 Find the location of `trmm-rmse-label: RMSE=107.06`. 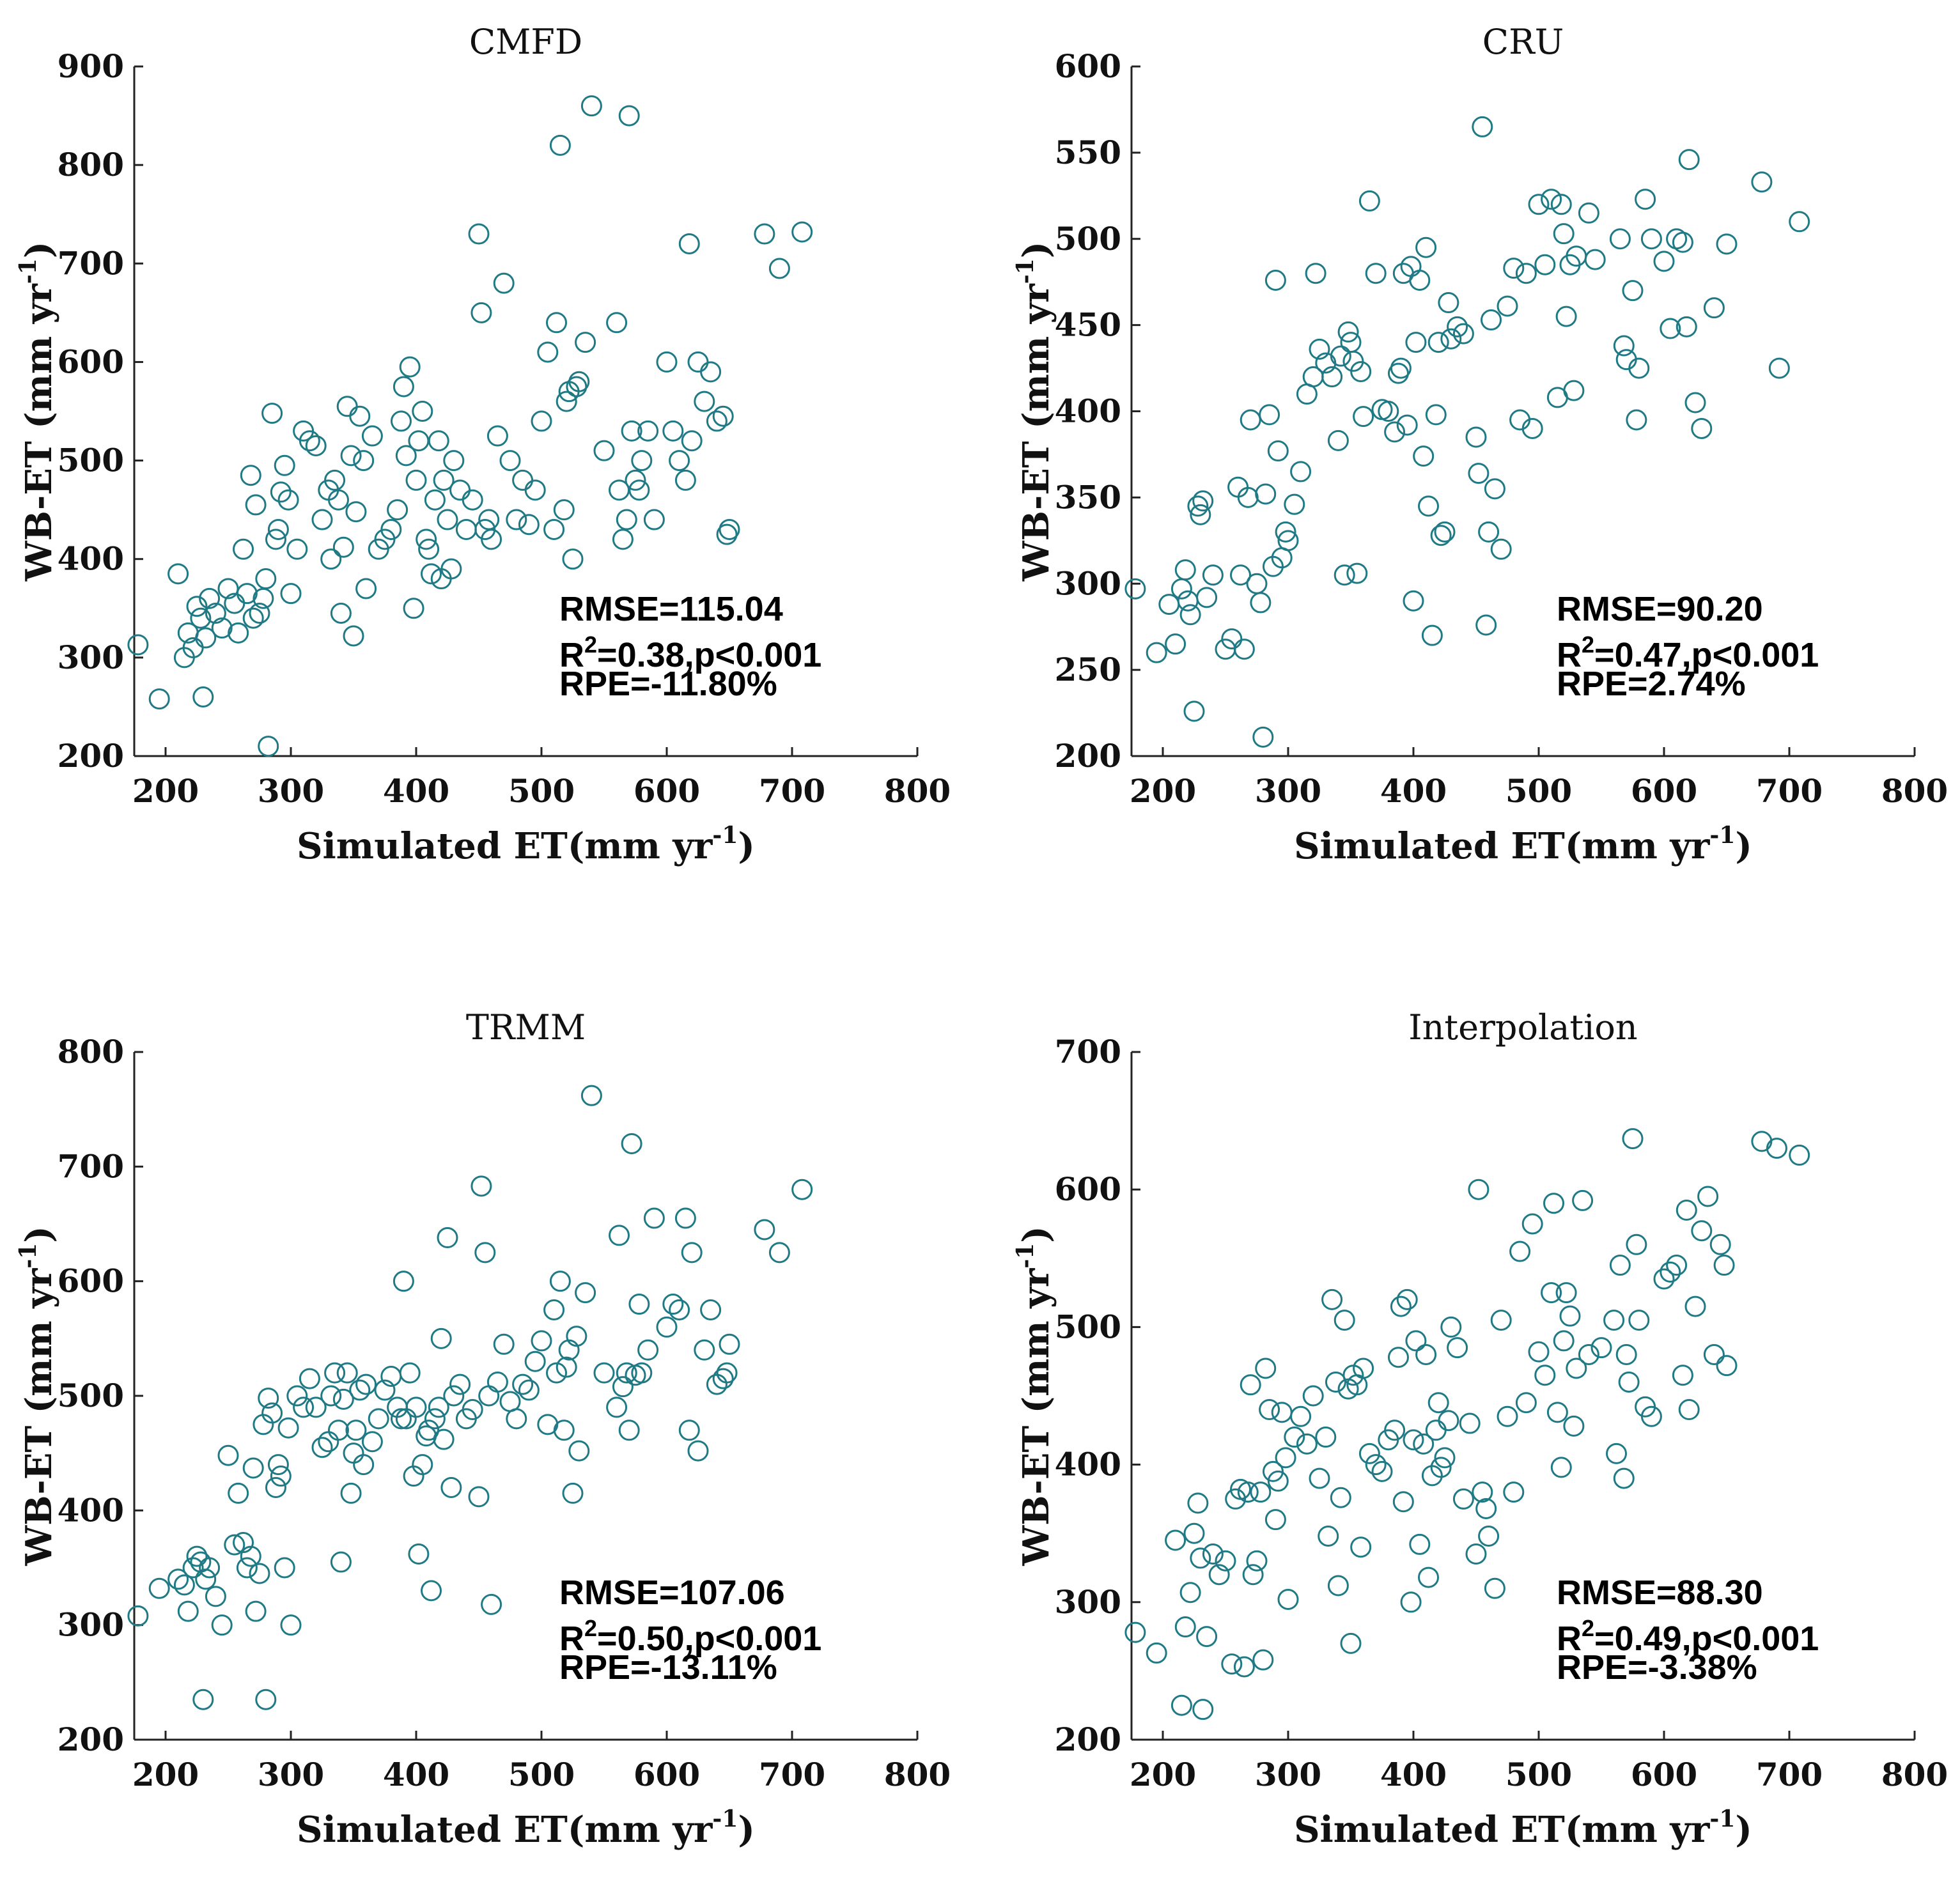

trmm-rmse-label: RMSE=107.06 is located at coordinates (672, 1593).